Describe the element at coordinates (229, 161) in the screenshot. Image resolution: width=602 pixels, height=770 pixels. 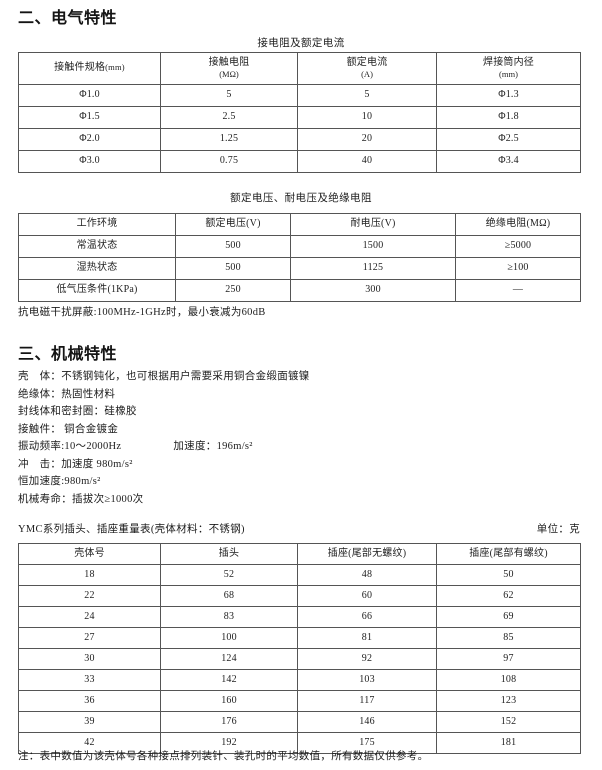
I see `table-cell: 0.75` at that location.